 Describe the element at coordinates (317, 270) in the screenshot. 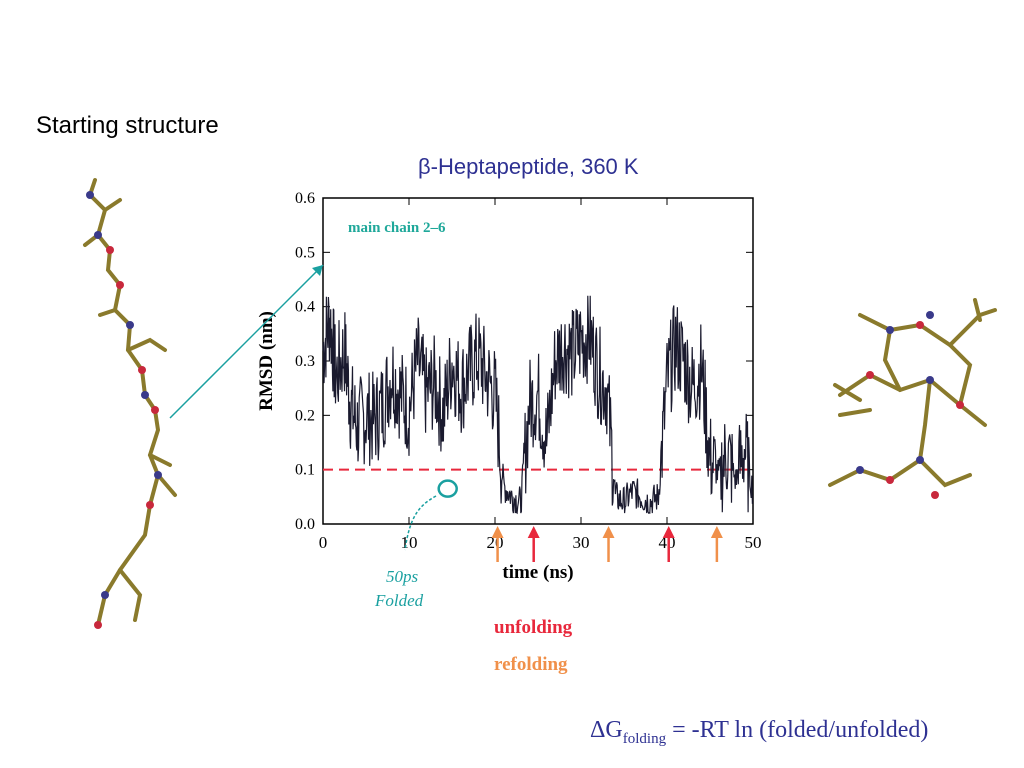

I see `connector-arrowhead` at that location.